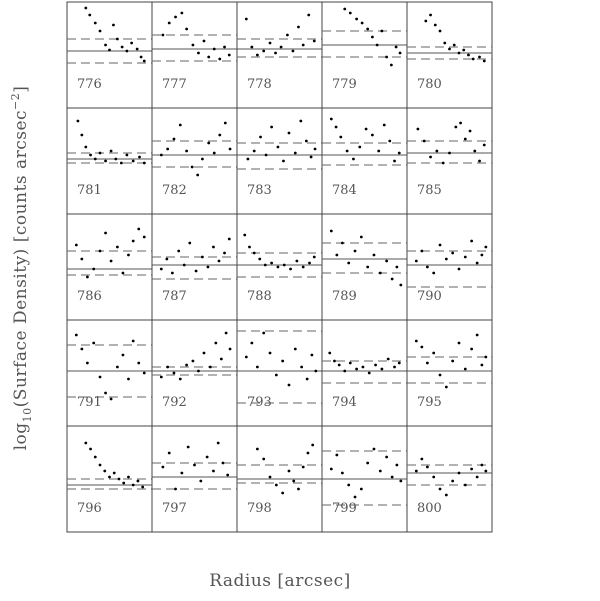  Describe the element at coordinates (429, 508) in the screenshot. I see `panel-label: 800` at that location.